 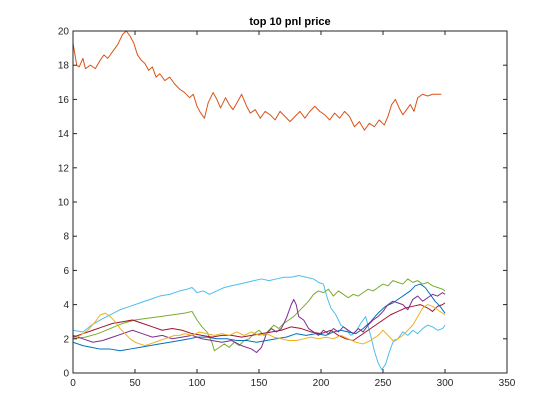 What do you see at coordinates (197, 383) in the screenshot?
I see `x-tick-label: 100` at bounding box center [197, 383].